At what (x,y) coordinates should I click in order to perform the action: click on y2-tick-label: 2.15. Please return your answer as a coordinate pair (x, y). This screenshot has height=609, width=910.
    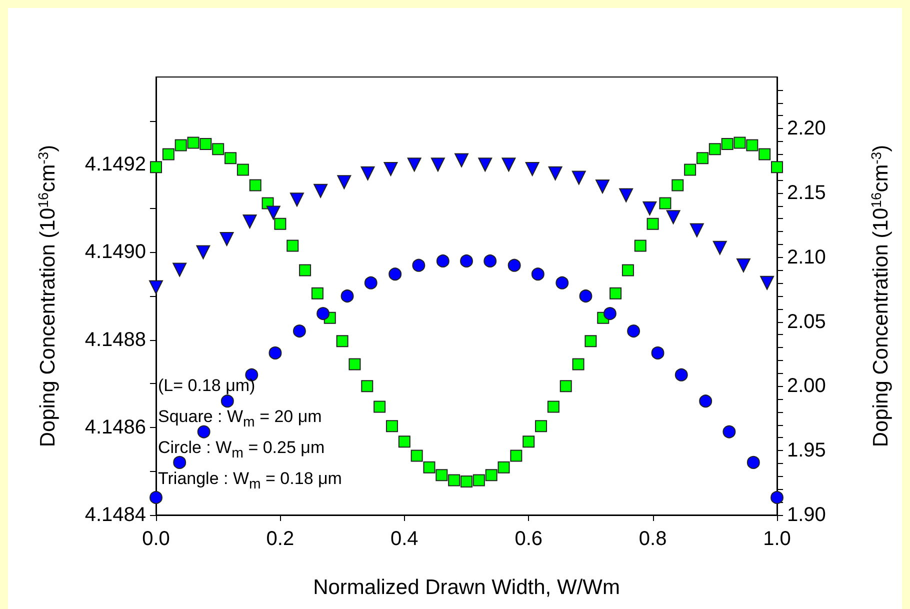
    Looking at the image, I should click on (806, 193).